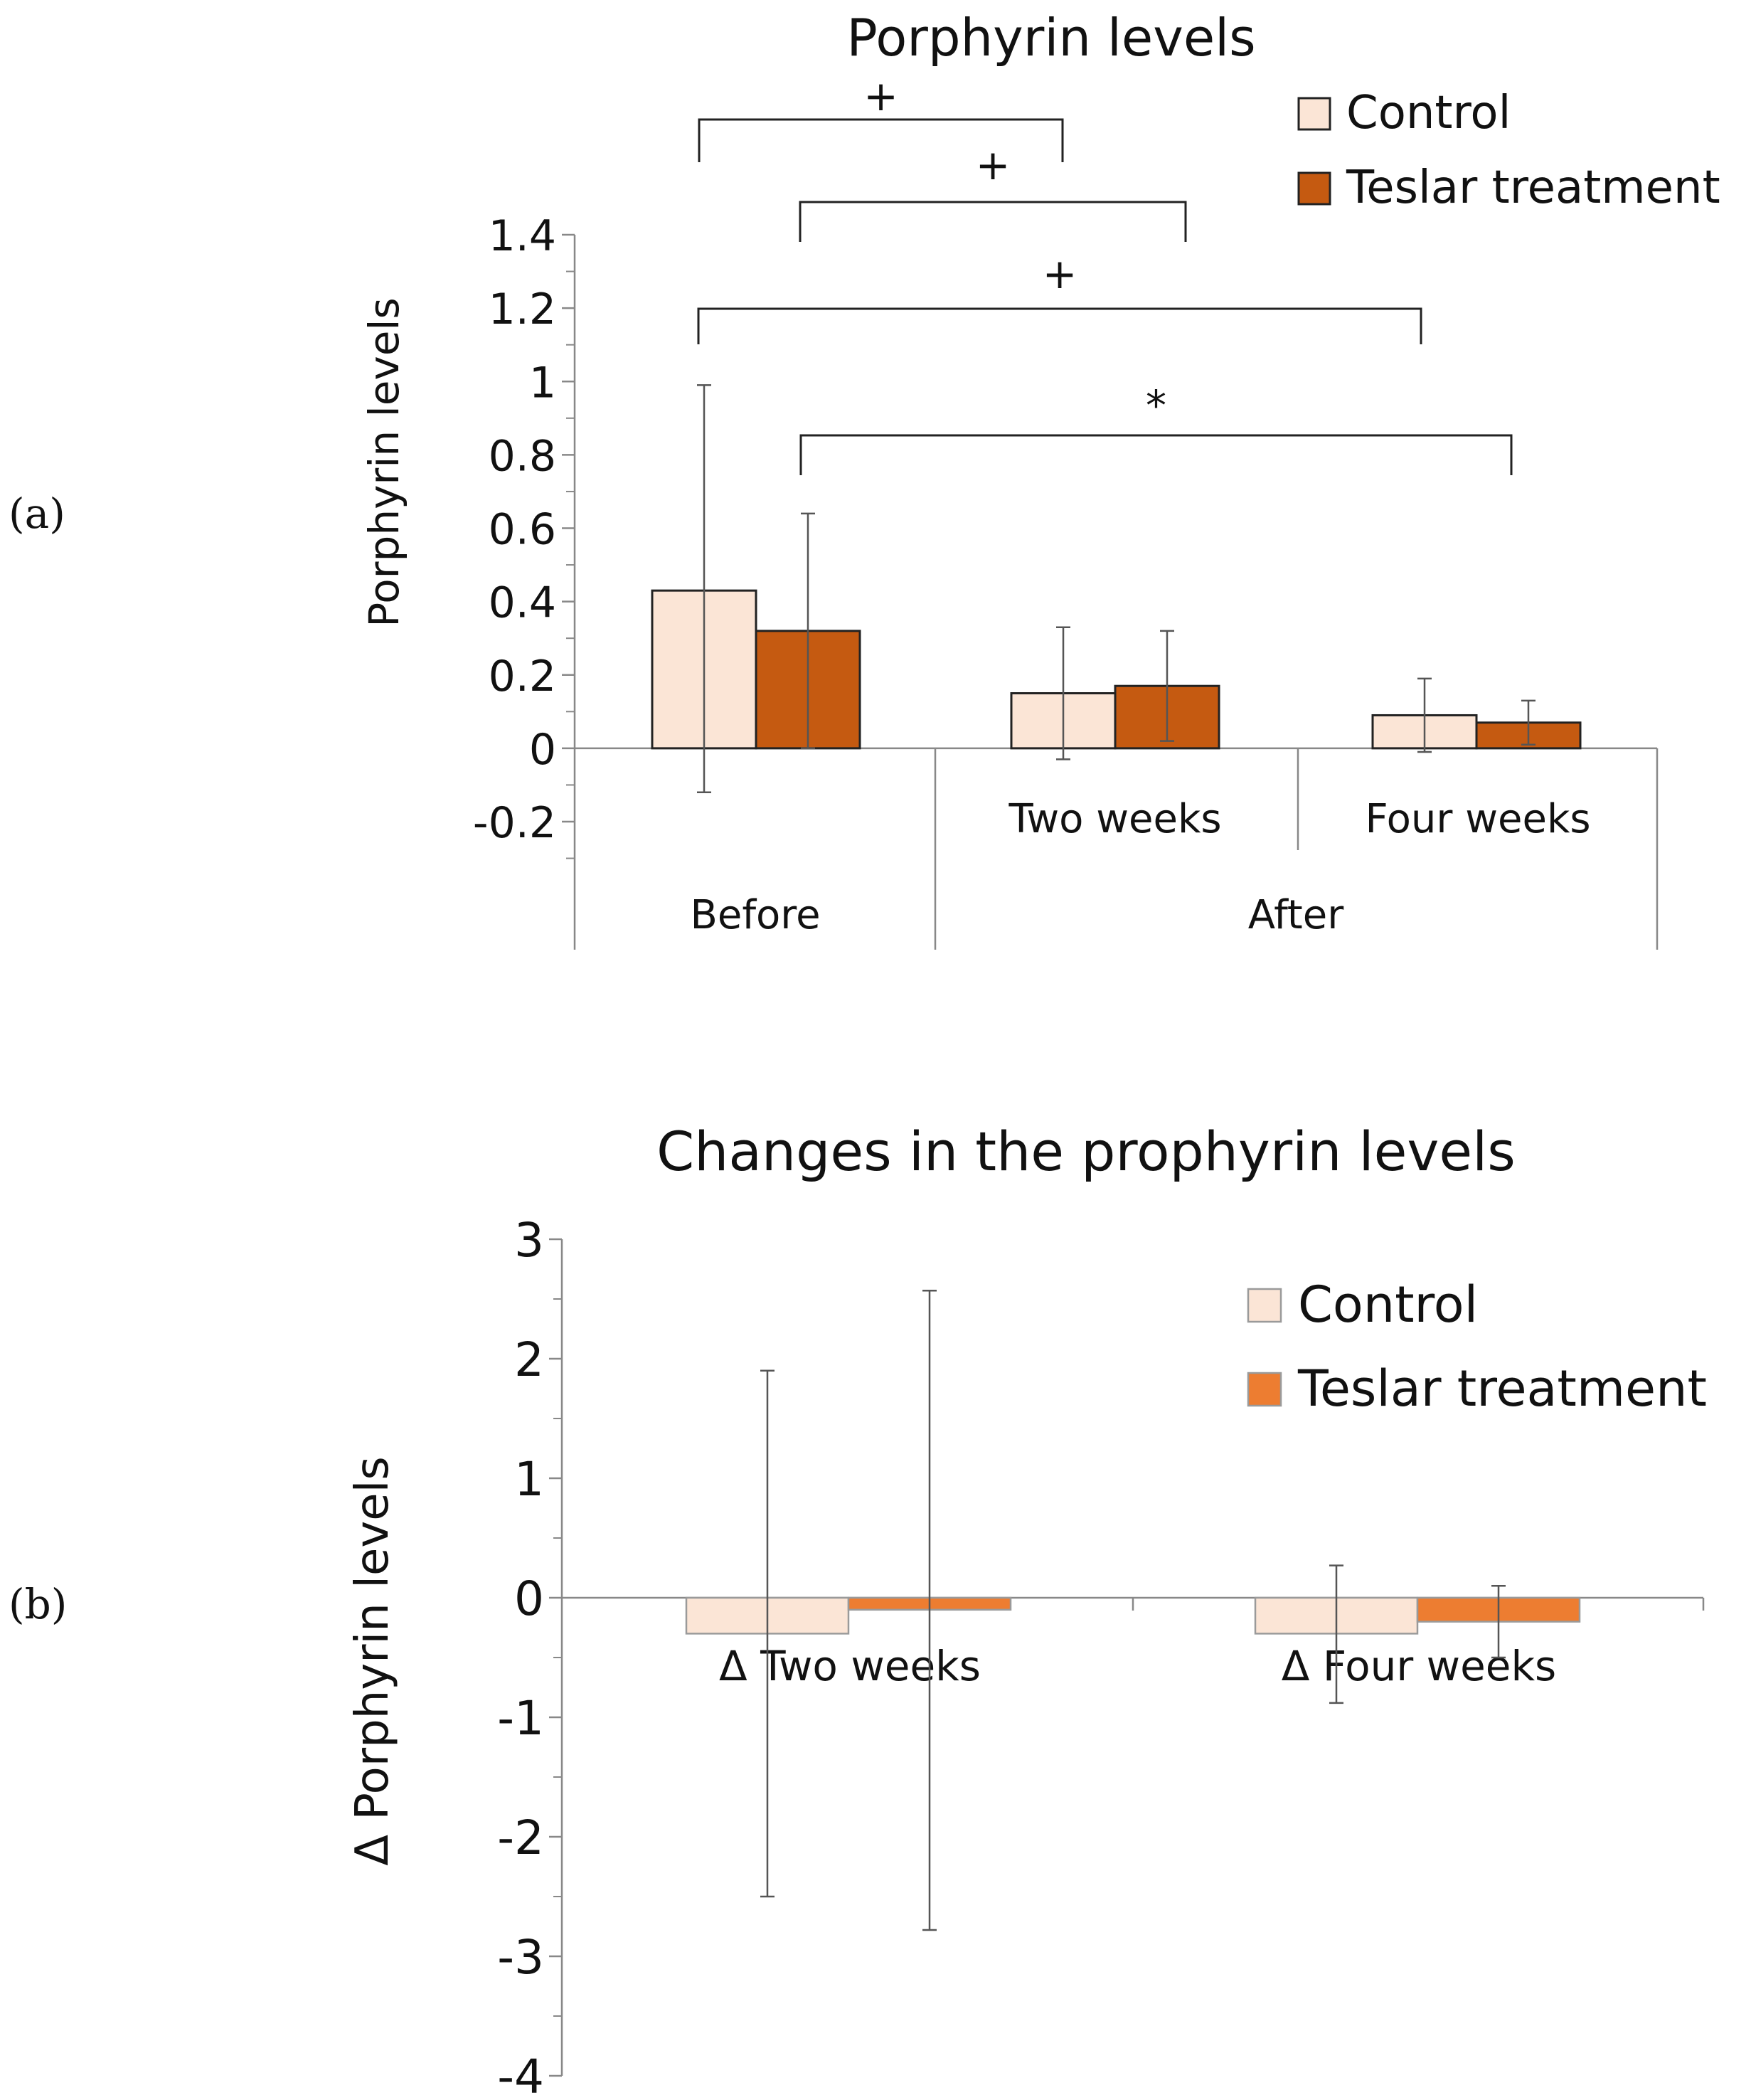 The height and width of the screenshot is (2100, 1751). I want to click on significance-marker: *, so click(1156, 405).